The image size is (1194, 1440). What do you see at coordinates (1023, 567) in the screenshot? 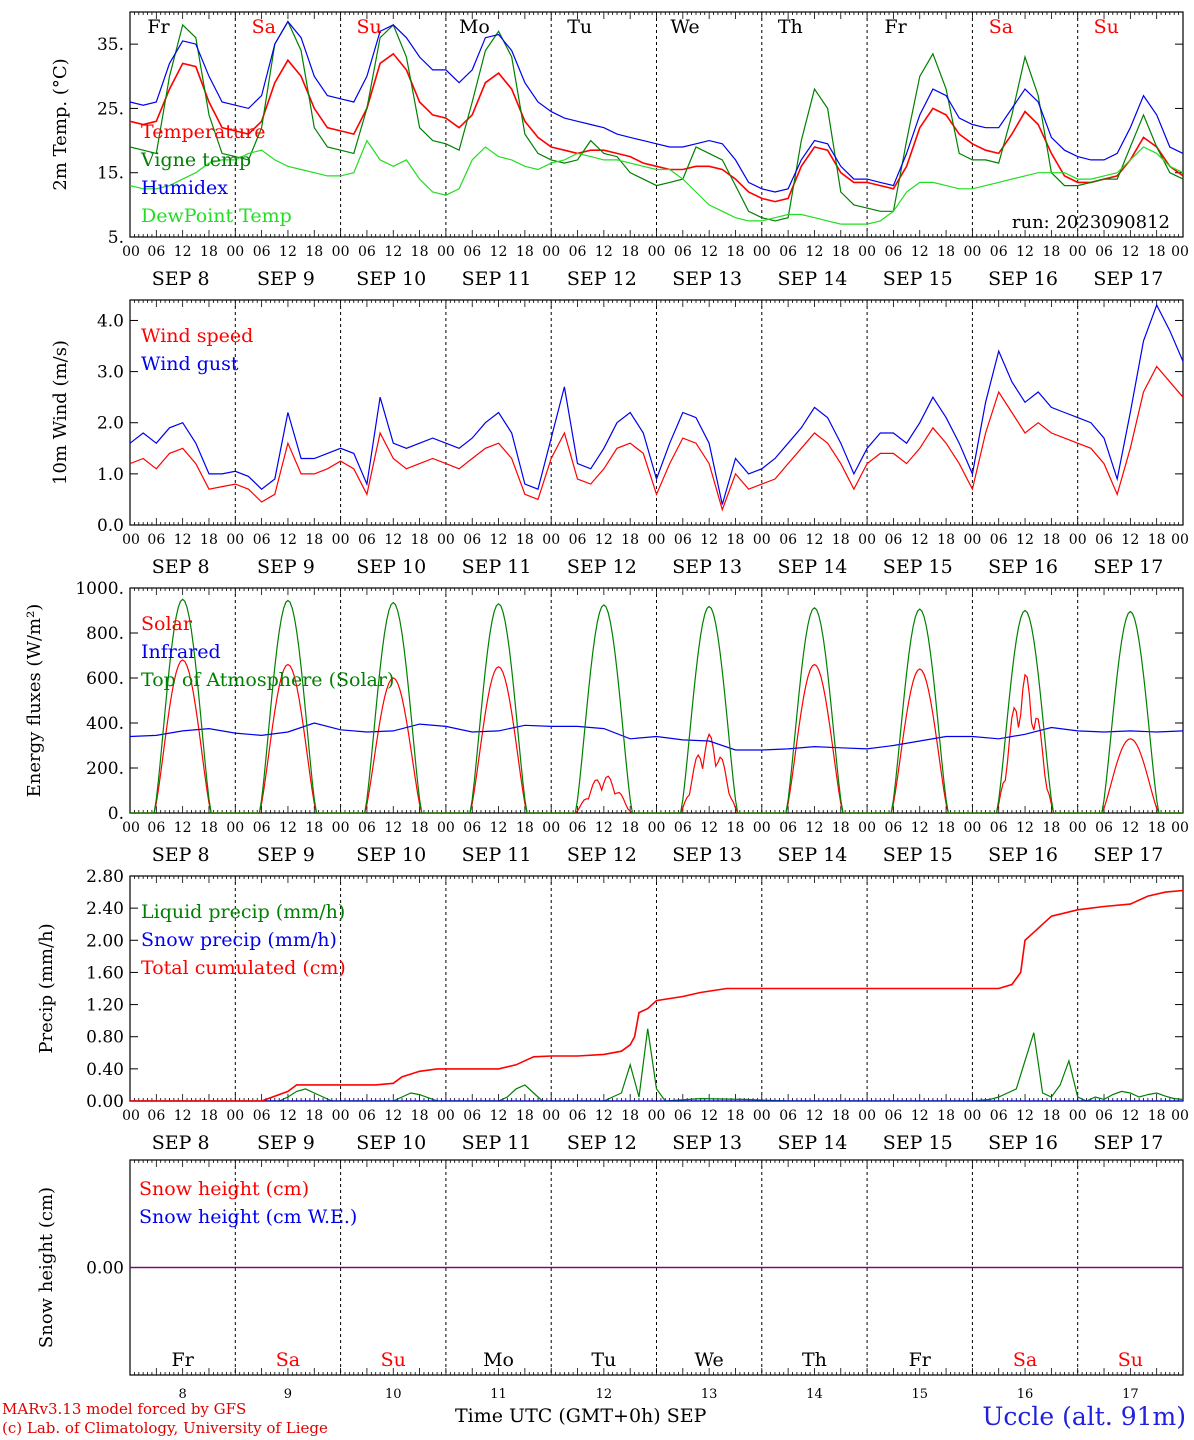
I see `date-label: SEP 16` at bounding box center [1023, 567].